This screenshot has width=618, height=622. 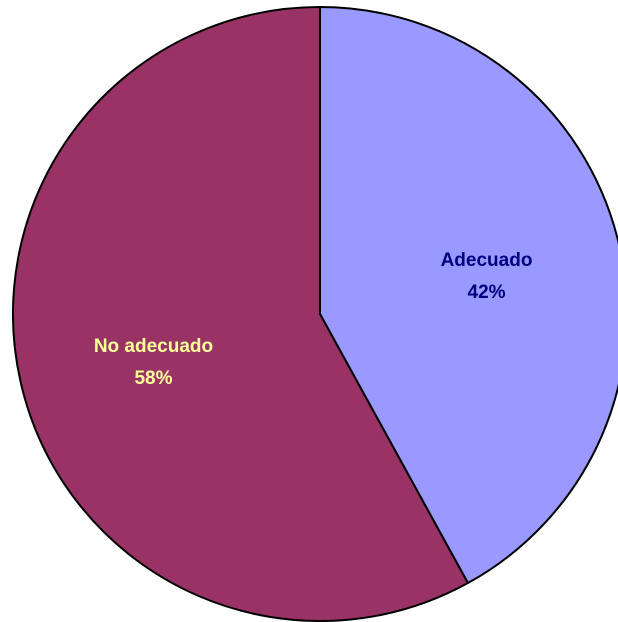 I want to click on slice-percent-no-adecuado: 58%, so click(x=153, y=378).